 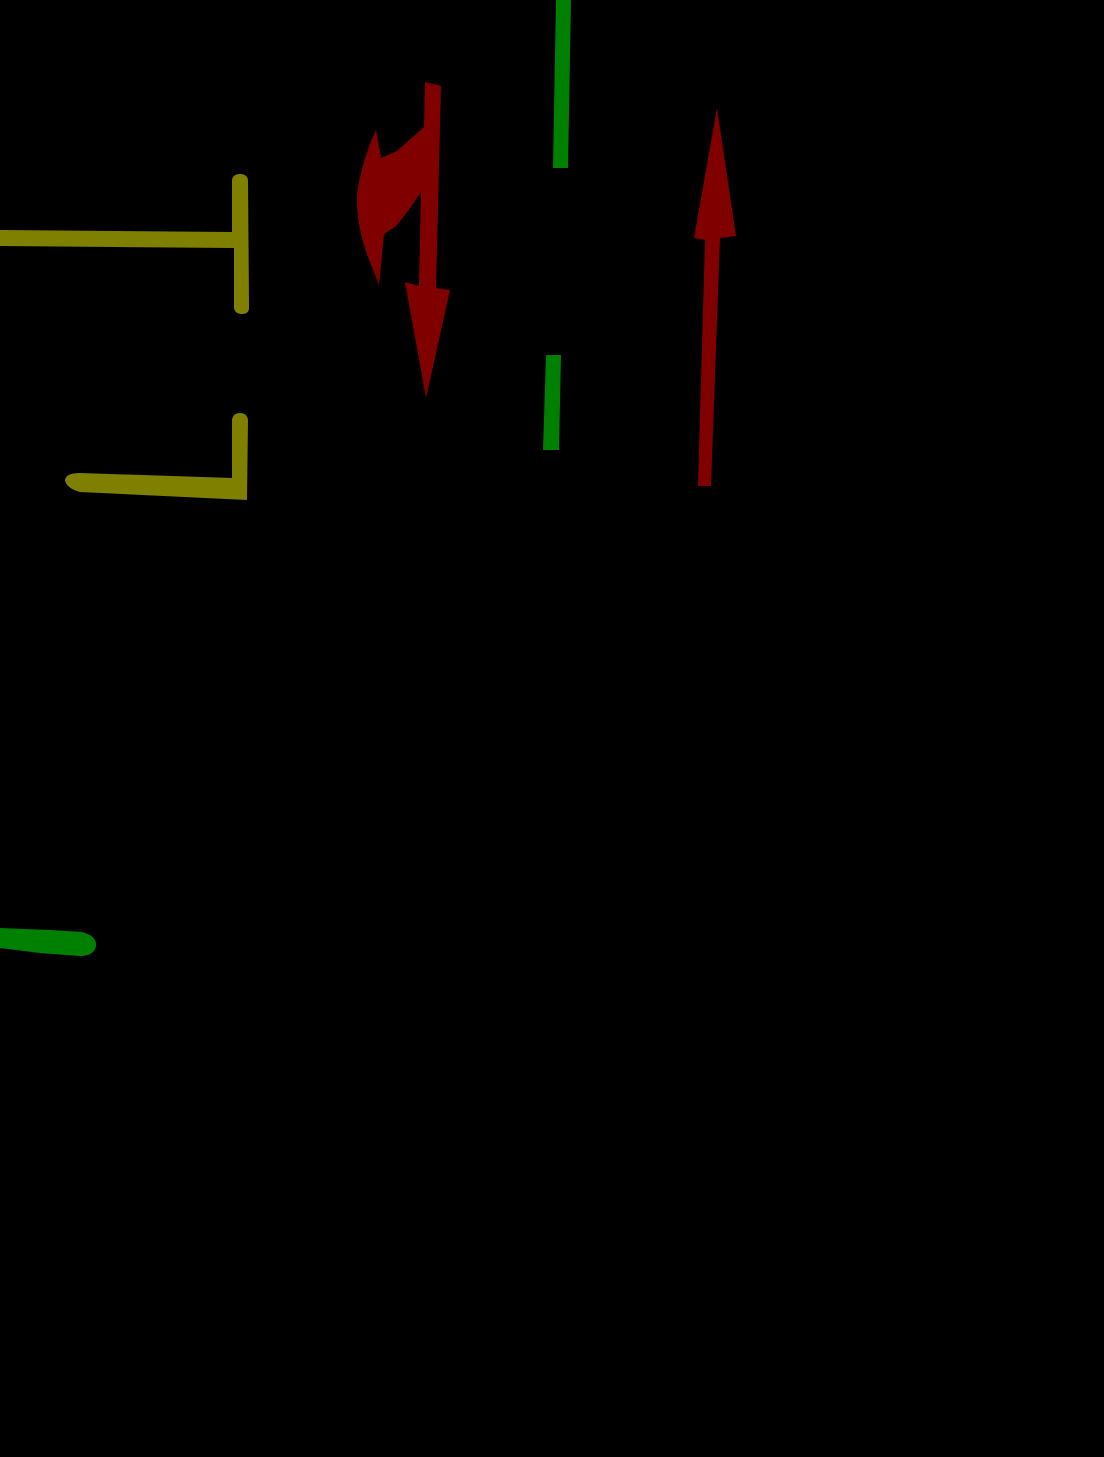 What do you see at coordinates (403, 240) in the screenshot?
I see `left-turn-and-straight-arrow` at bounding box center [403, 240].